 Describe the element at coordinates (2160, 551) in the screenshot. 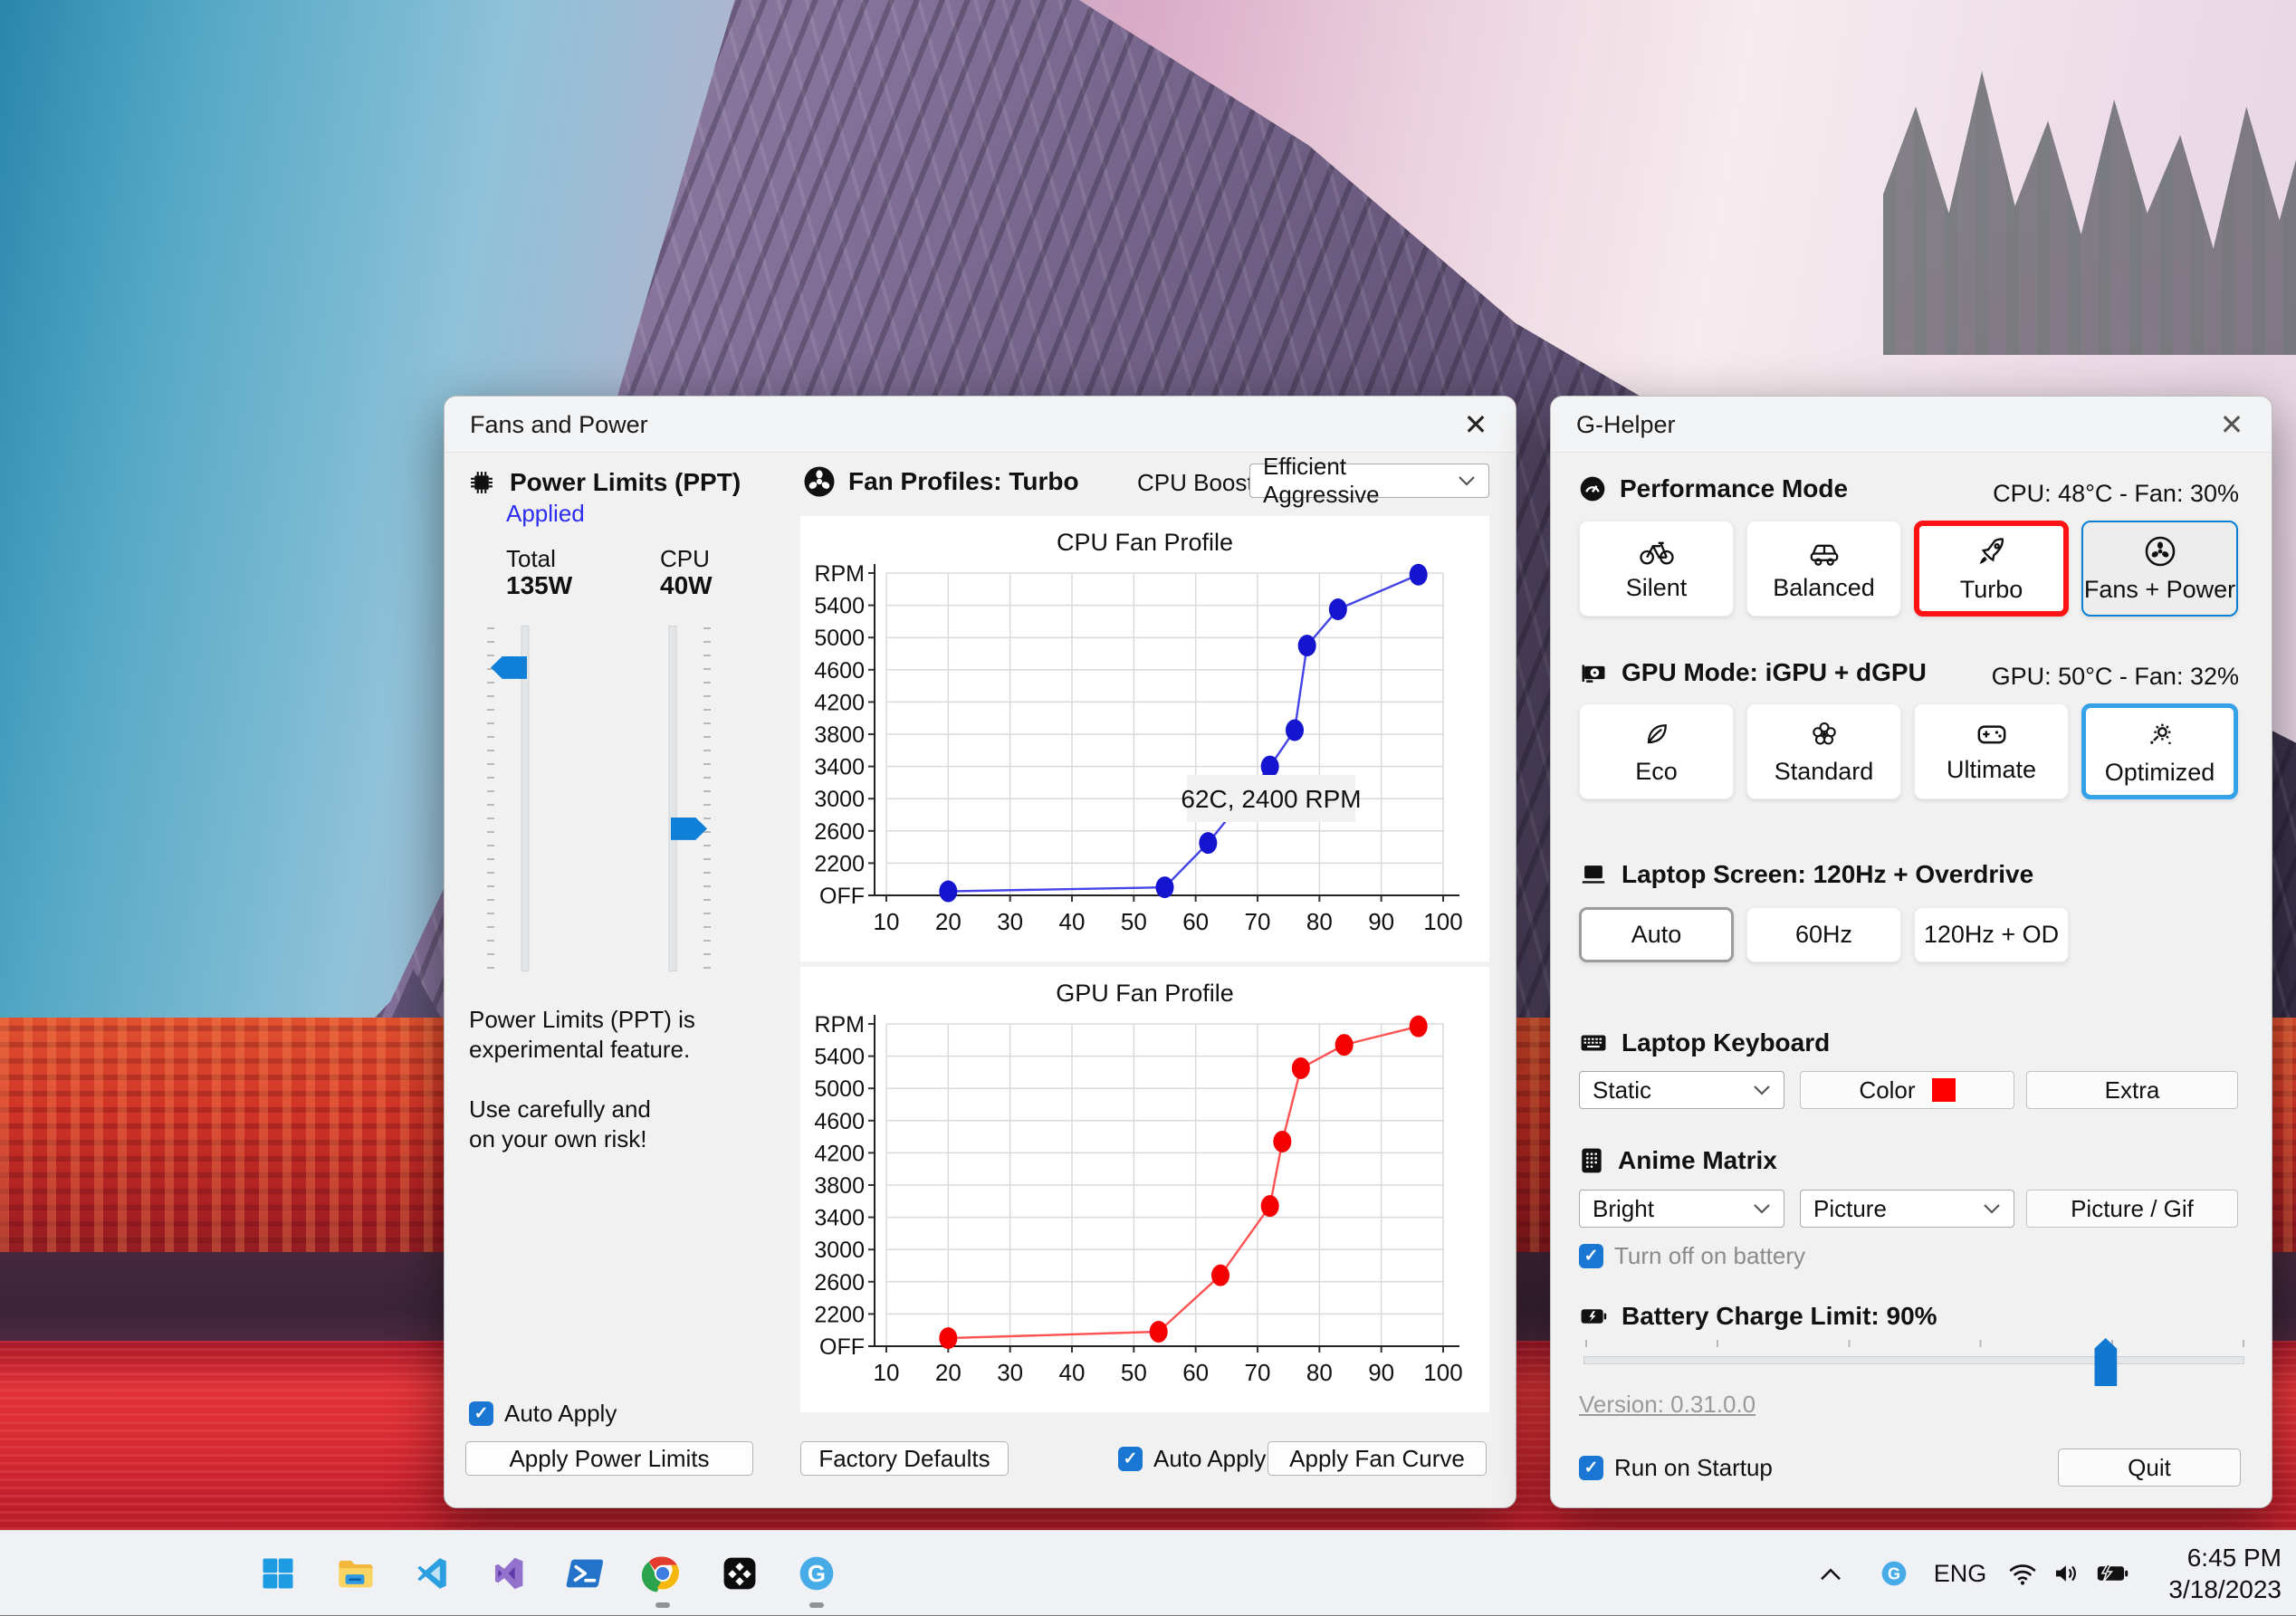

I see `fan-outline-icon` at that location.